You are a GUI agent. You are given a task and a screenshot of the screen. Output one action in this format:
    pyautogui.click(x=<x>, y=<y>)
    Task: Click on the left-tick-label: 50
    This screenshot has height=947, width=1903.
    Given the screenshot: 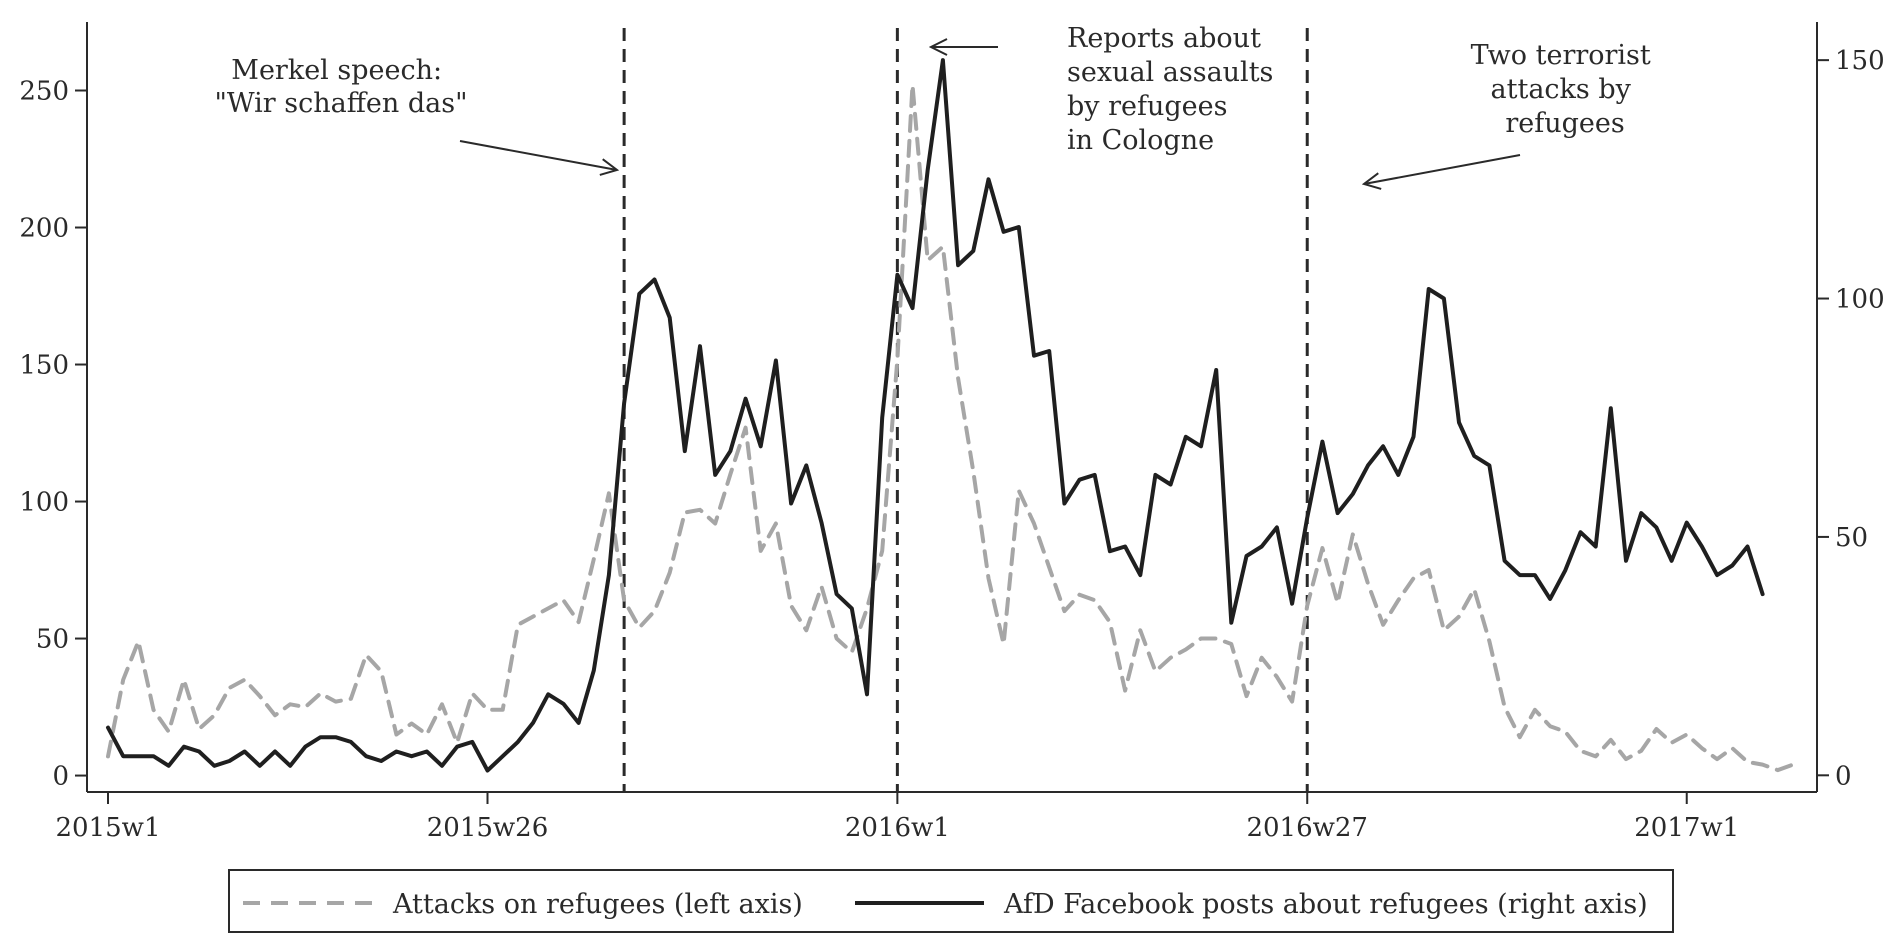 What is the action you would take?
    pyautogui.click(x=52, y=640)
    